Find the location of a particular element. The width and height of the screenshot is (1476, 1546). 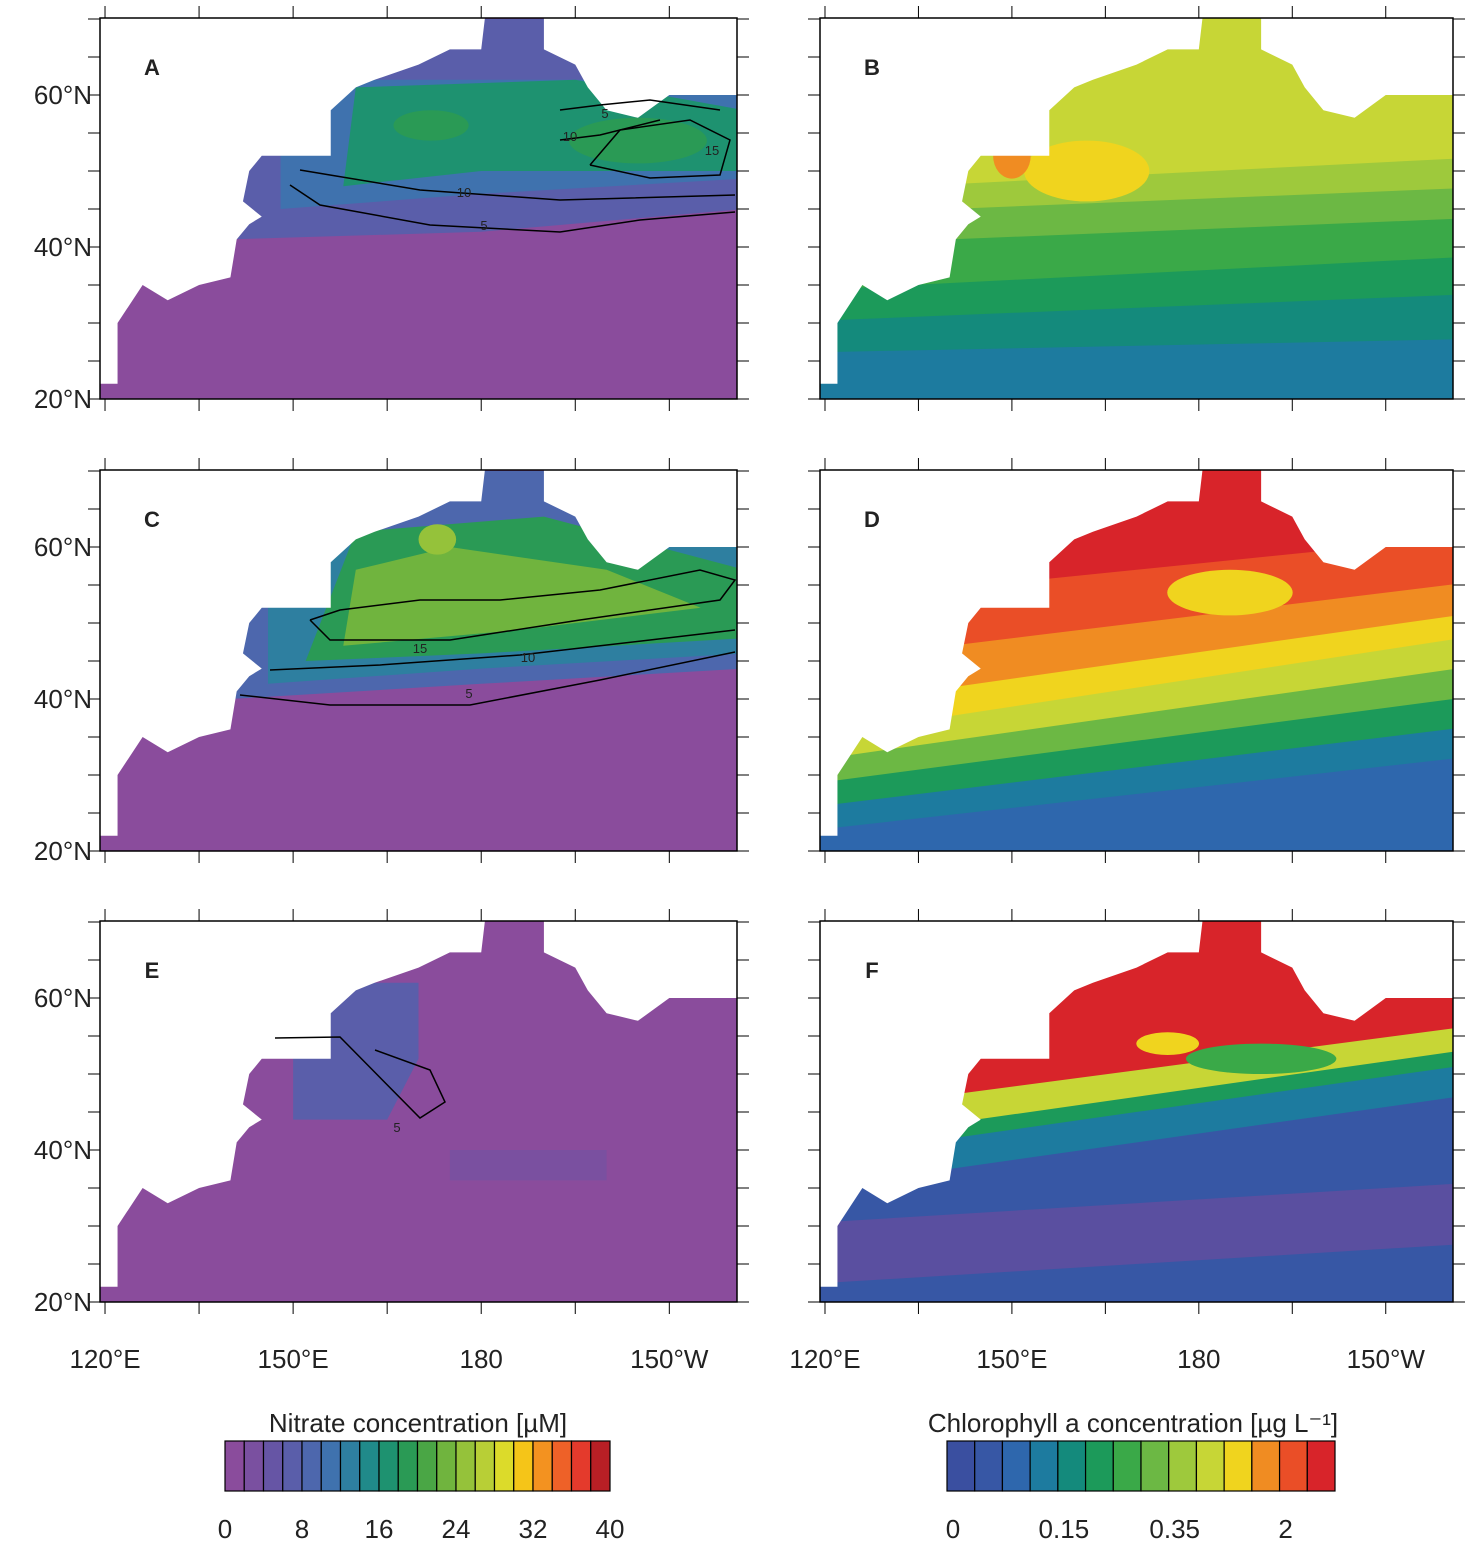

colorbar-tick-label: 24 is located at coordinates (456, 1527).